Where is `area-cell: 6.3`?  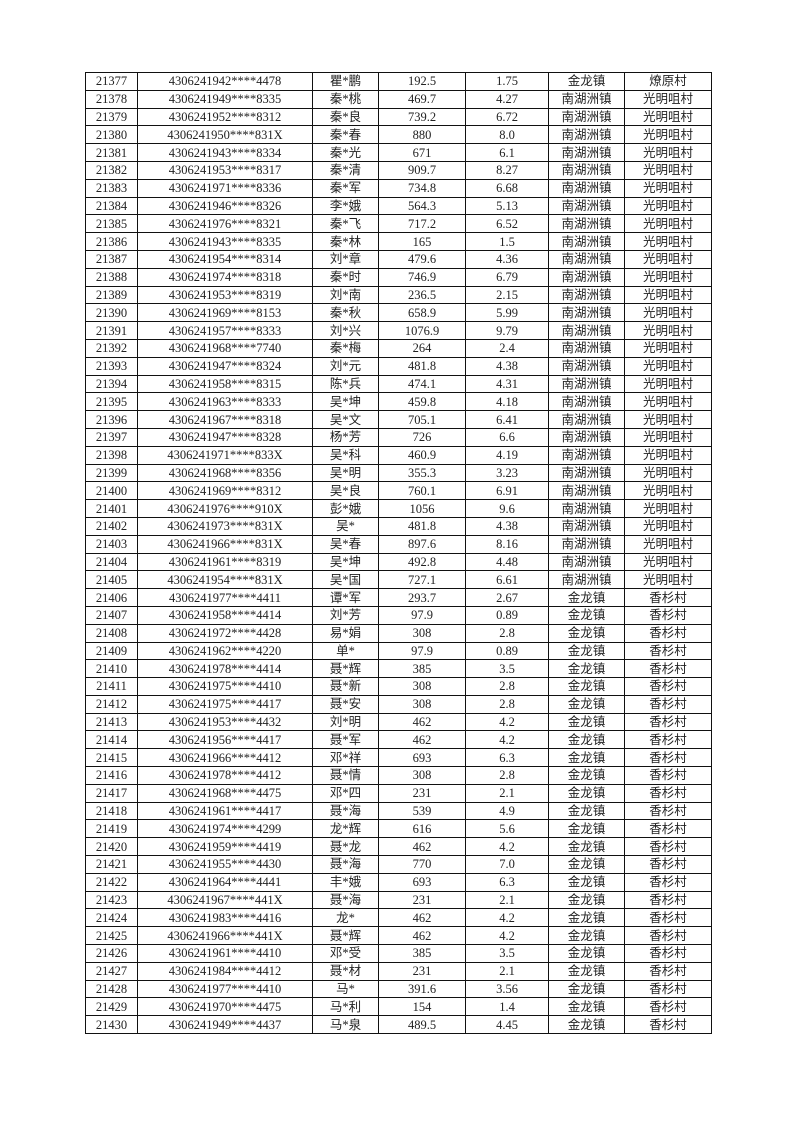
area-cell: 6.3 is located at coordinates (507, 882).